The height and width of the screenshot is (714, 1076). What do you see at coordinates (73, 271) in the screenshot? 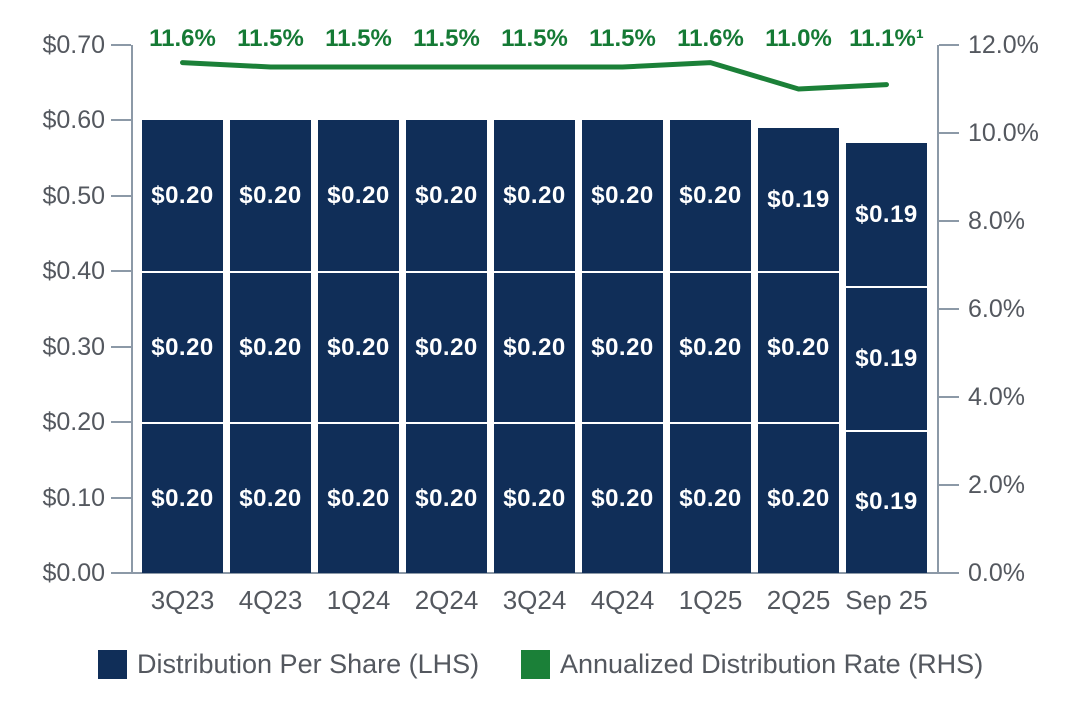
I see `left-axis-tick-label: $0.40` at bounding box center [73, 271].